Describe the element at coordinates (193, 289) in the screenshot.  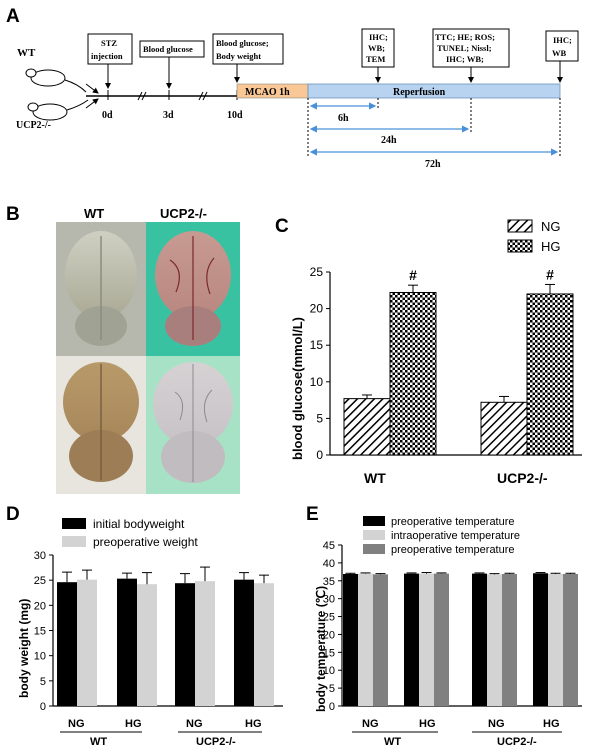
I see `brain-photo-ko-ng` at that location.